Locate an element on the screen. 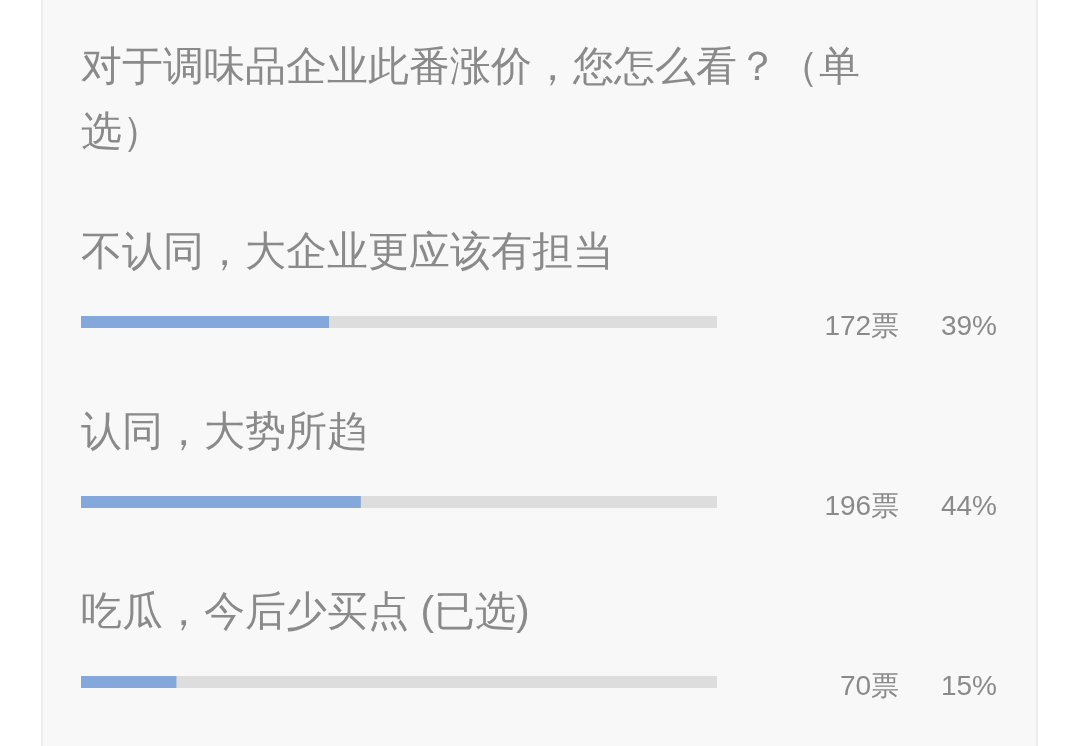 The height and width of the screenshot is (746, 1080). chart-title: 对于调味品企业此番涨价，您怎么看？（单选） is located at coordinates (470, 98).